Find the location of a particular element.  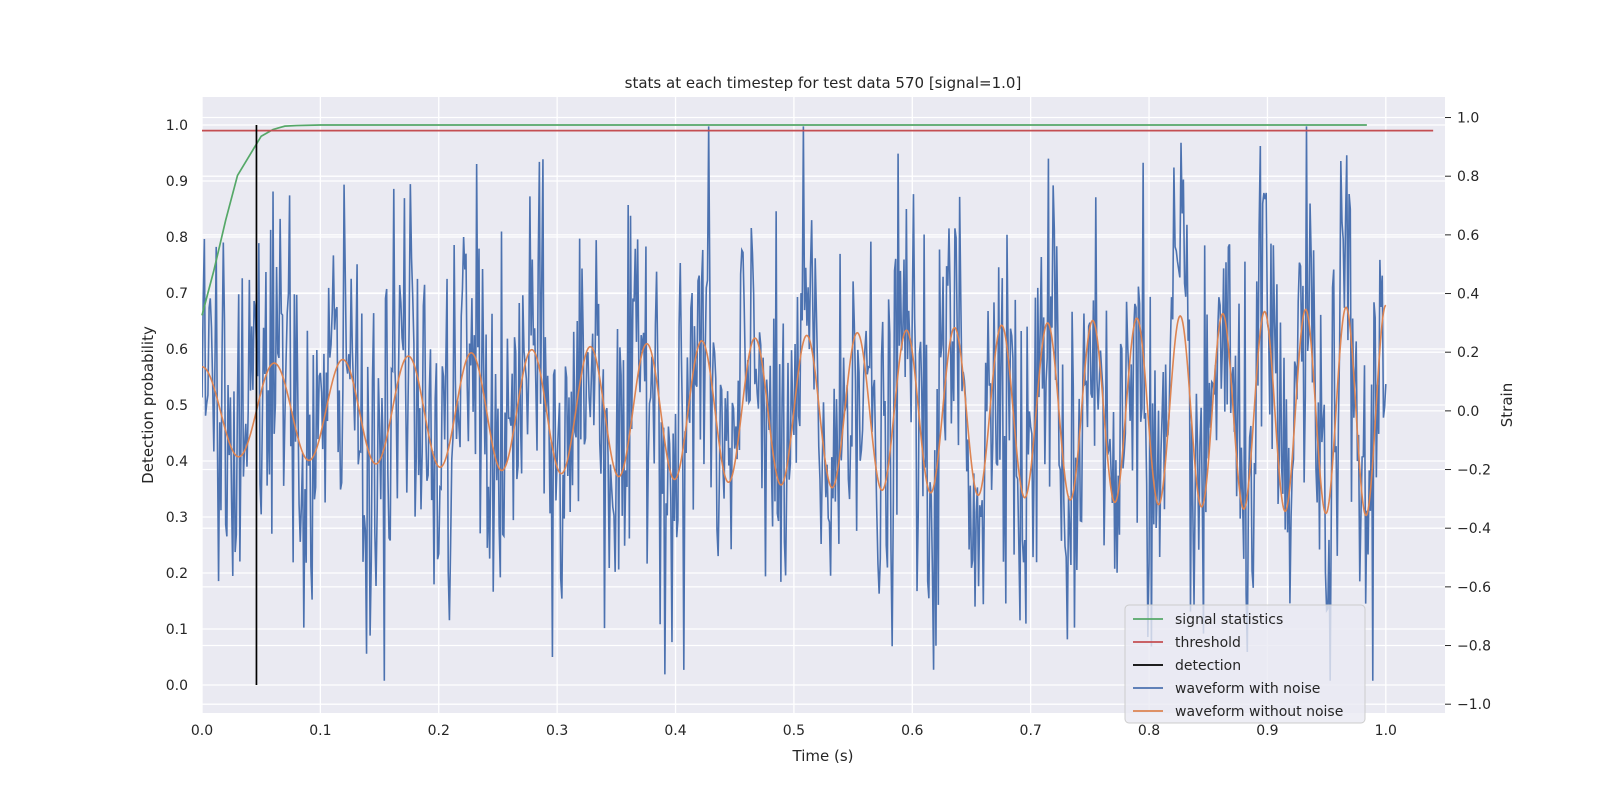

x-axis-label: Time (s) is located at coordinates (823, 756).